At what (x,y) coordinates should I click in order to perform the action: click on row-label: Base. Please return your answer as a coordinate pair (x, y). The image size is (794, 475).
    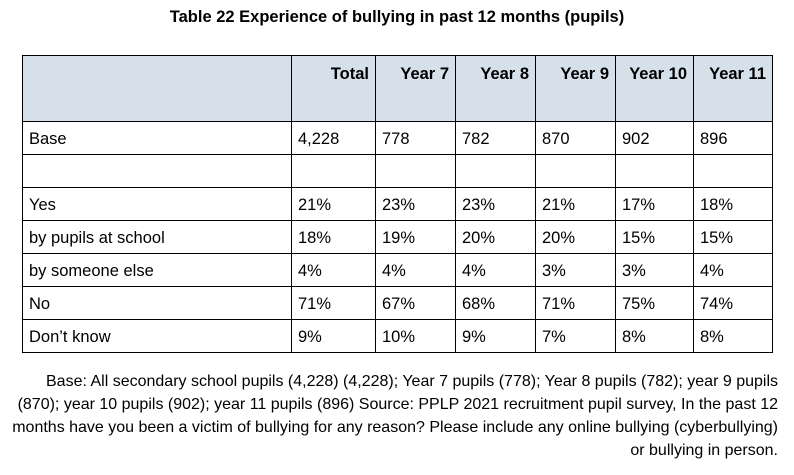
    Looking at the image, I should click on (157, 138).